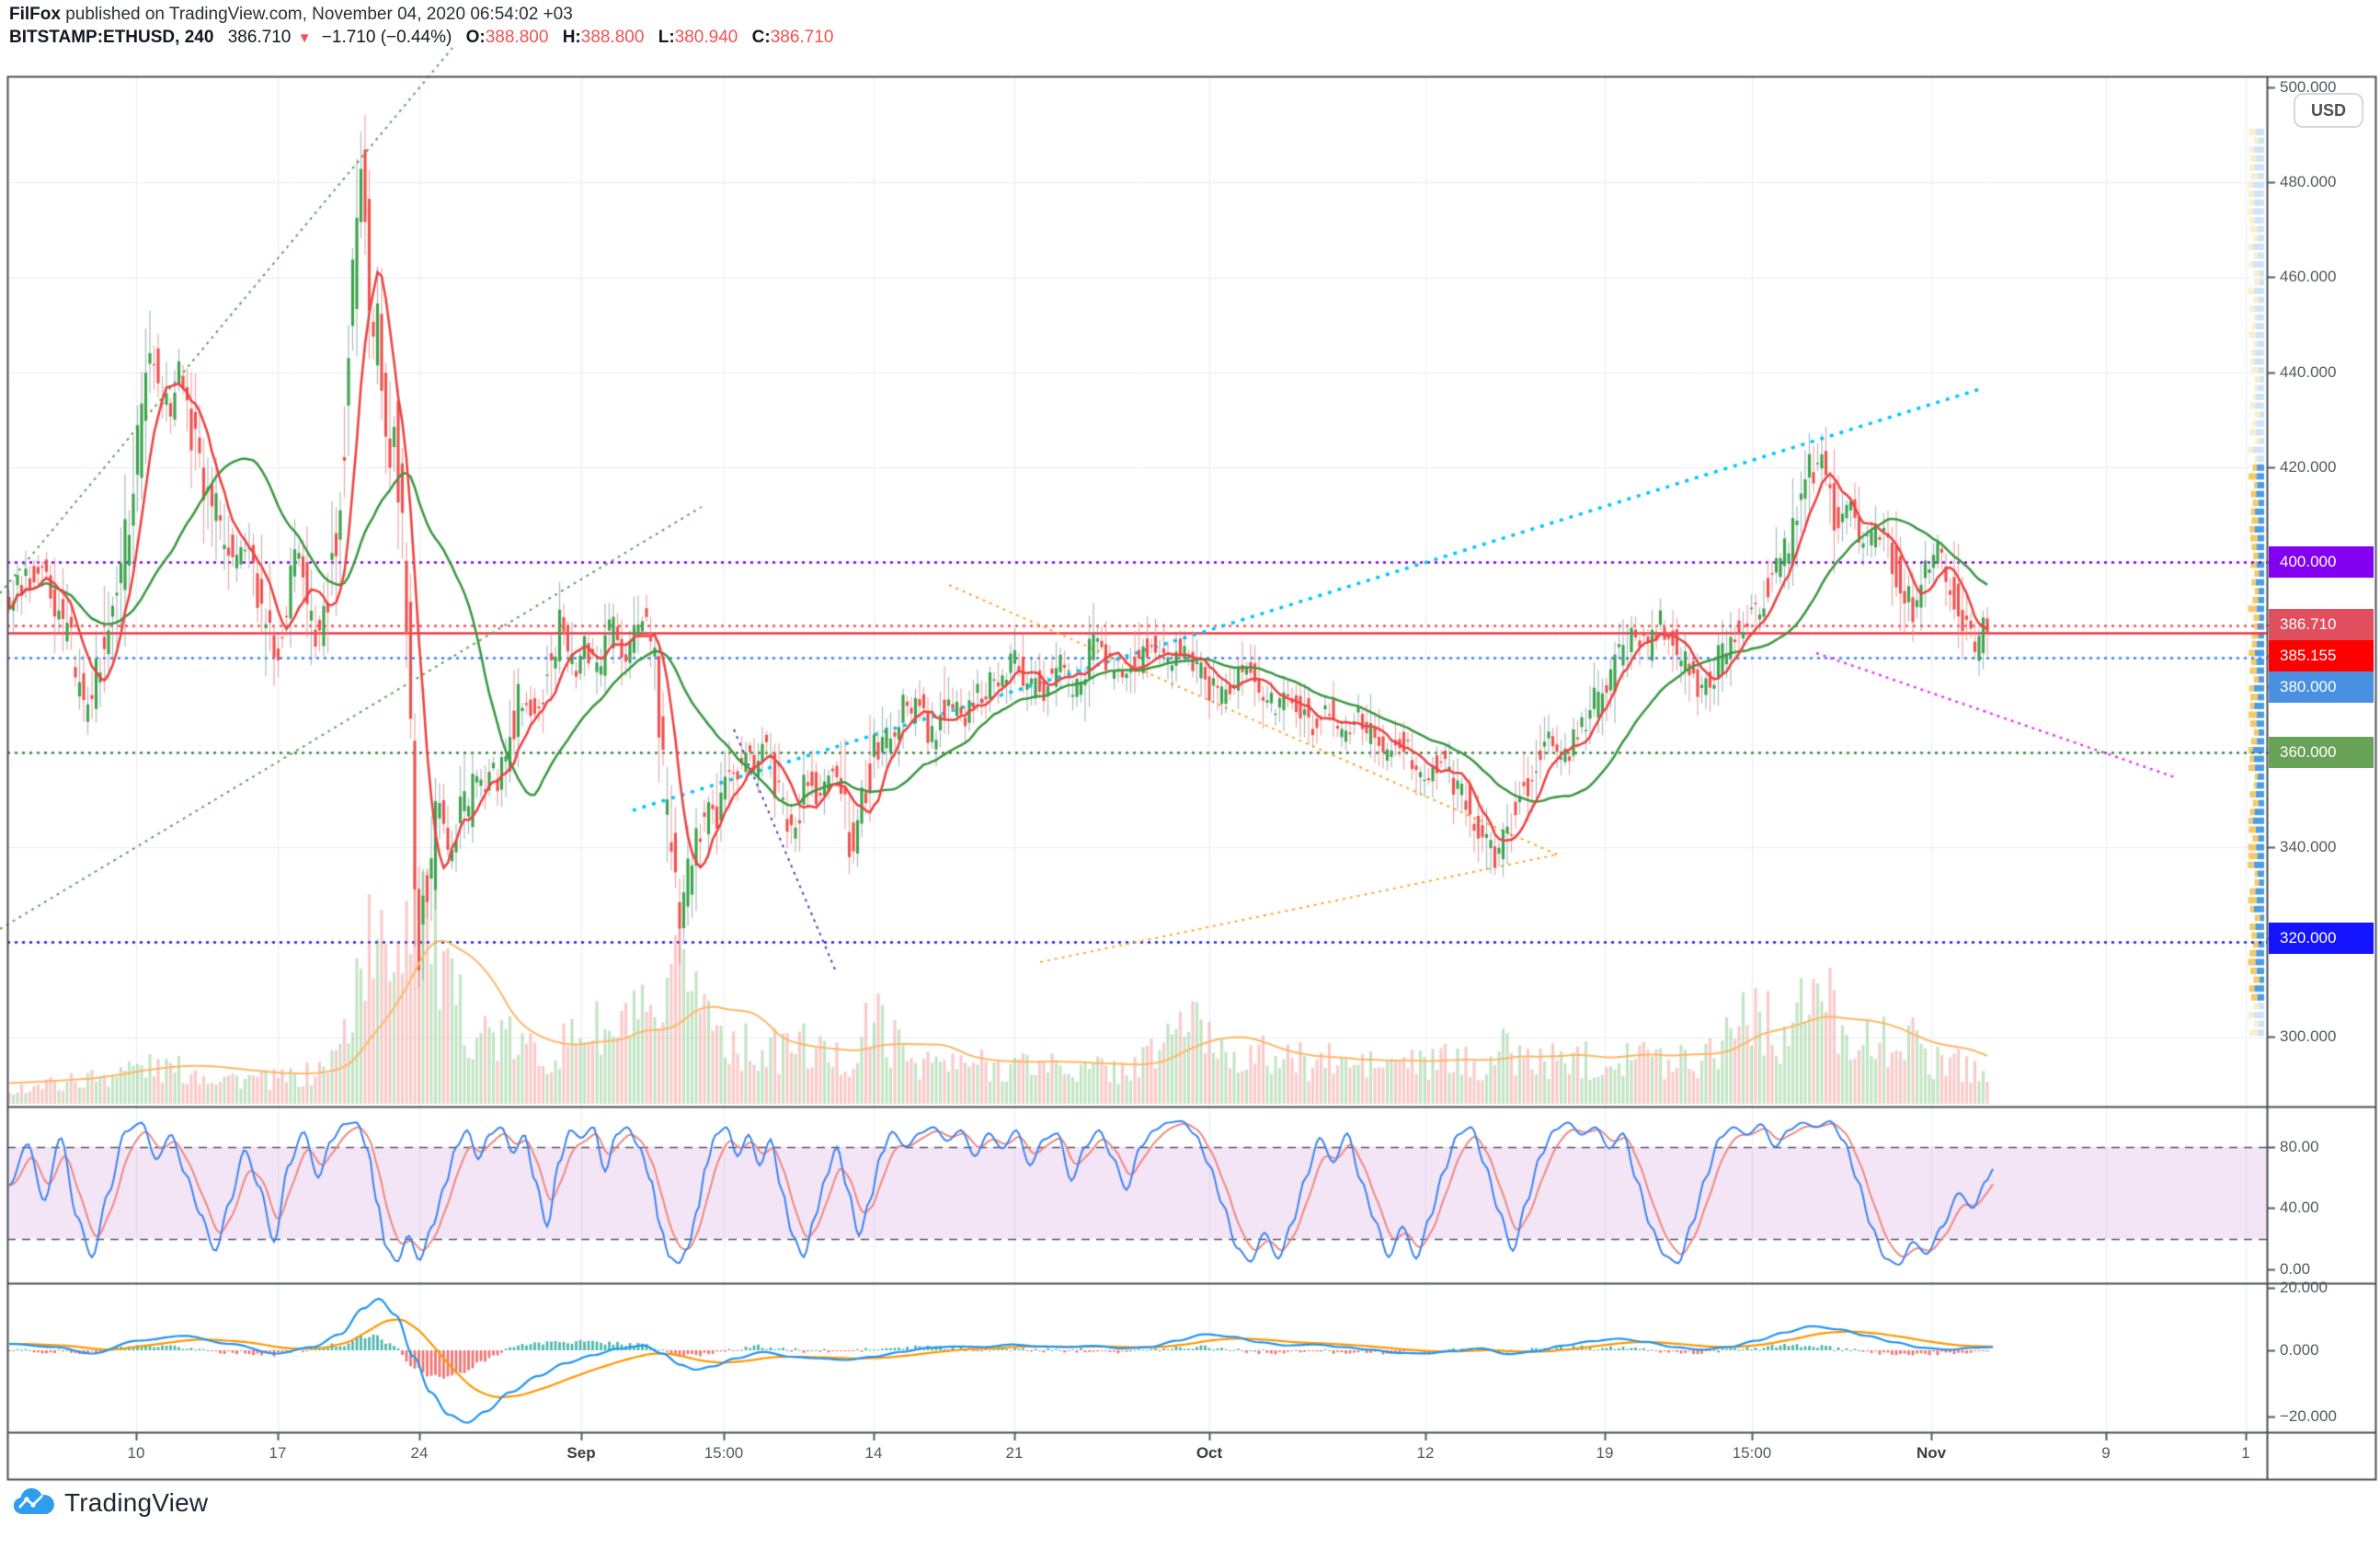  Describe the element at coordinates (1014, 1453) in the screenshot. I see `time-axis-label: 21` at that location.